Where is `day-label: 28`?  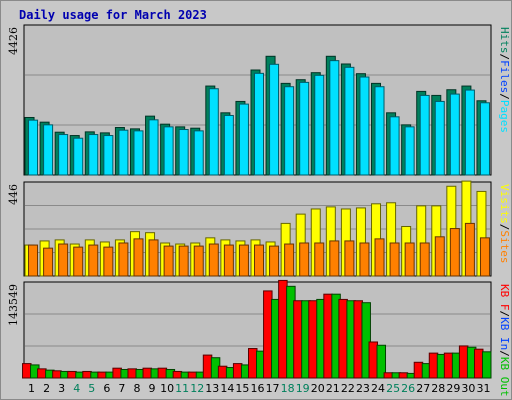
day-label: 28 is located at coordinates (438, 388).